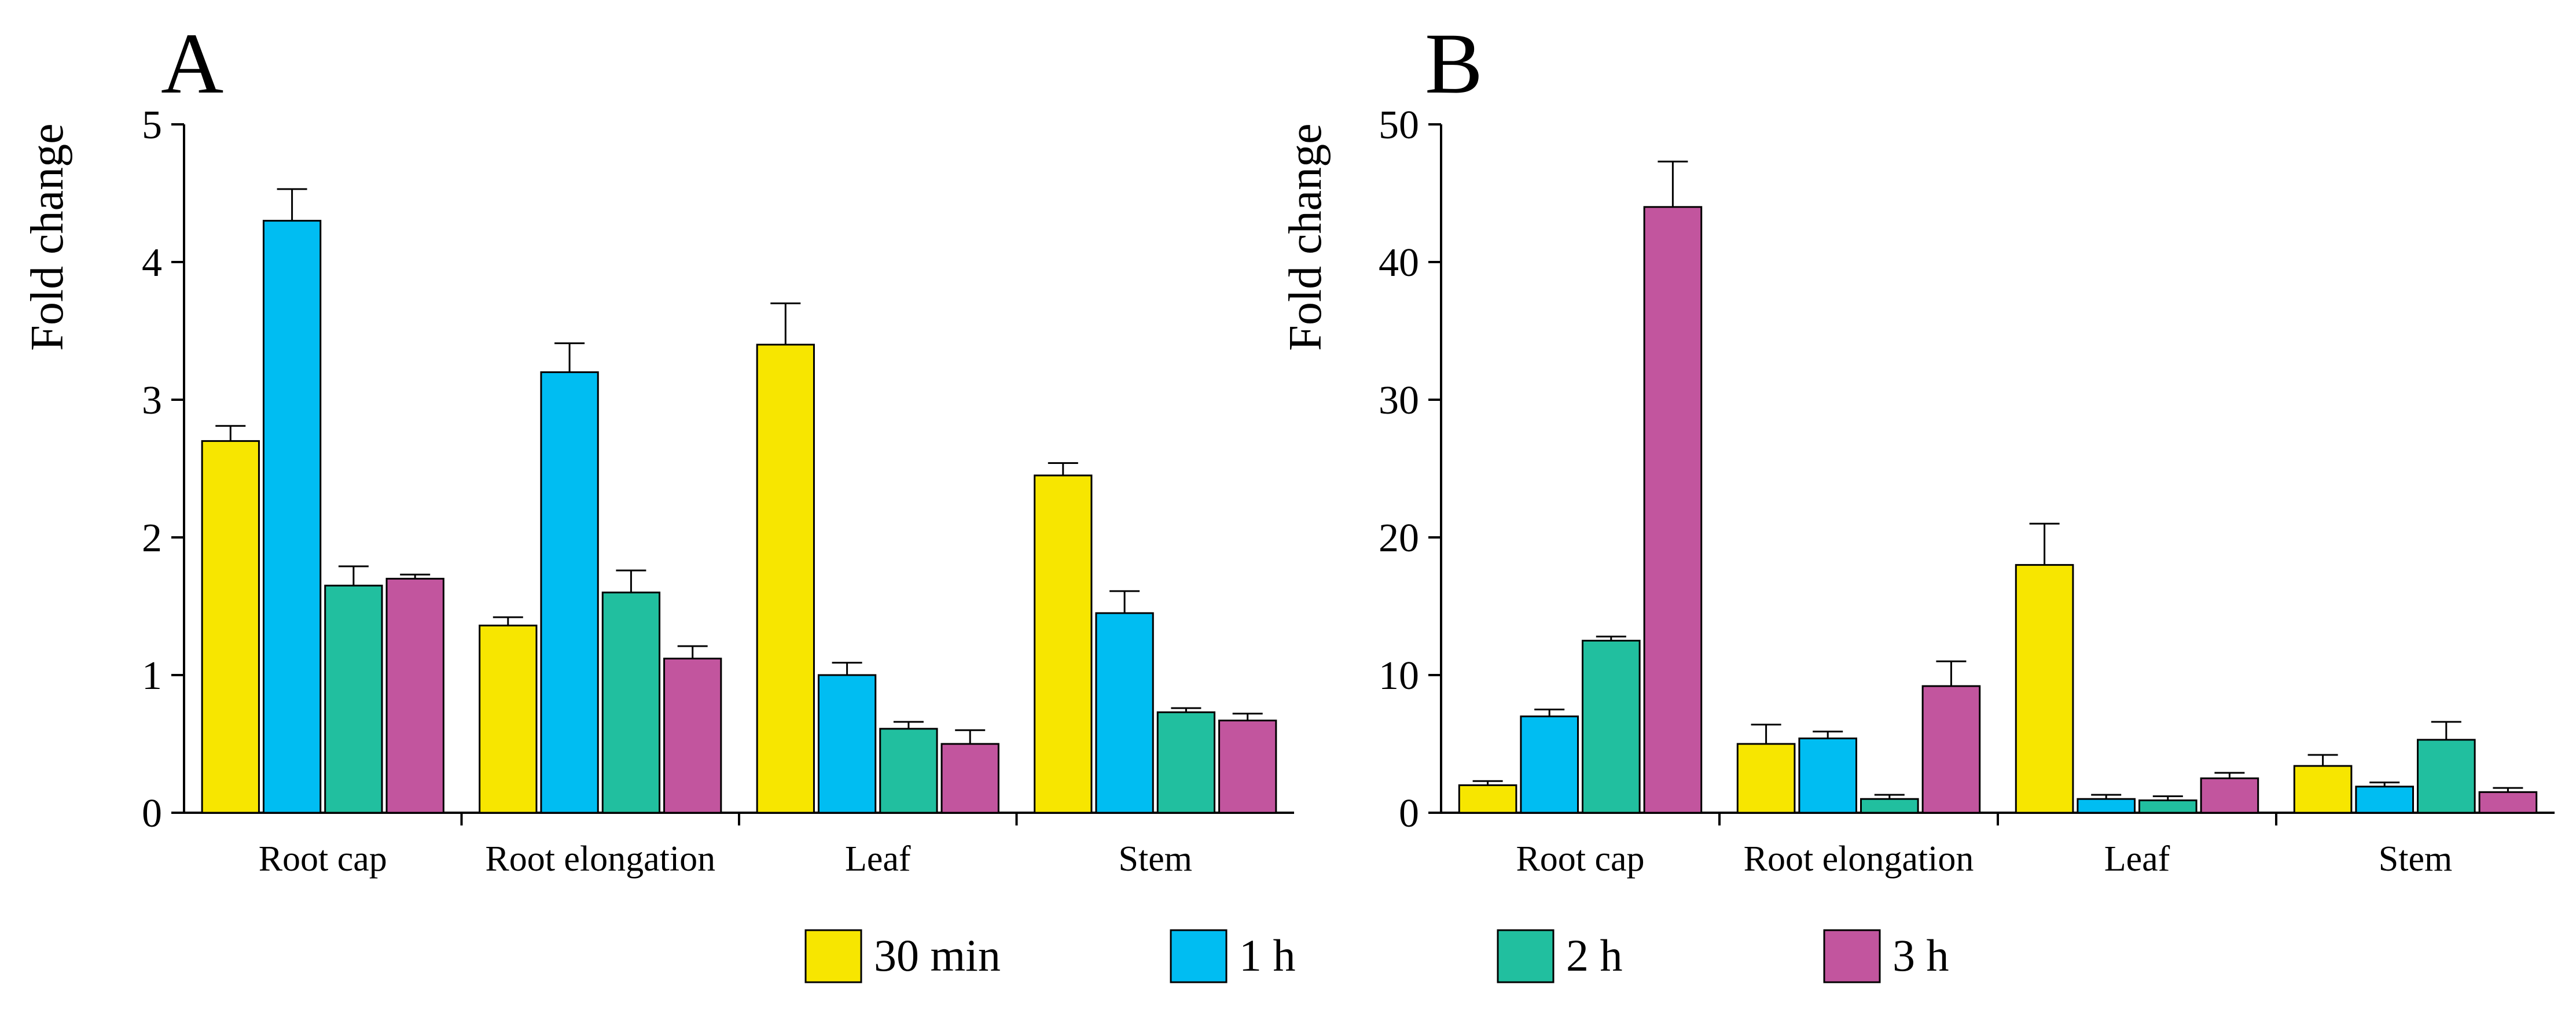 This screenshot has height=1010, width=2576. What do you see at coordinates (1921, 955) in the screenshot?
I see `legend-label: 3 h` at bounding box center [1921, 955].